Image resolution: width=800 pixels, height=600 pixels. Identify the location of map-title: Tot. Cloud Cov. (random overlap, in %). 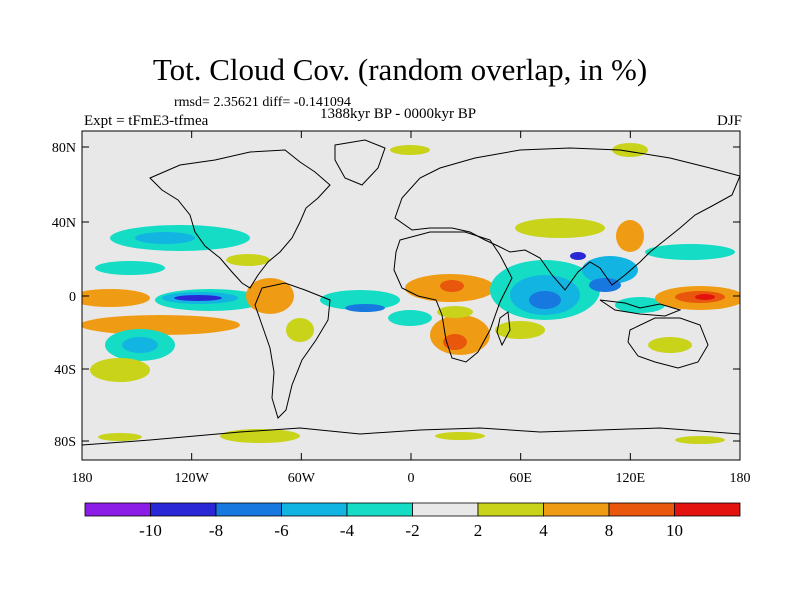
(400, 69).